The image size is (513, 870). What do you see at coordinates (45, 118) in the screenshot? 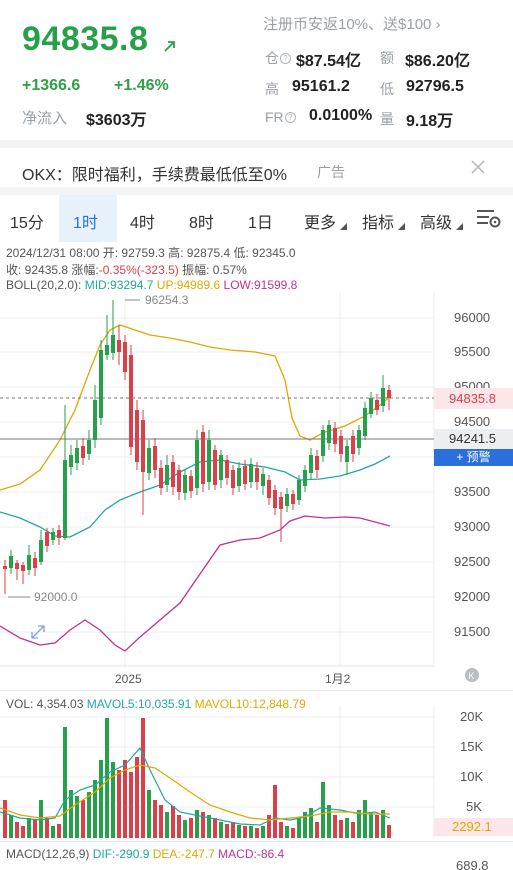
I see `netflow-label: 净流入` at bounding box center [45, 118].